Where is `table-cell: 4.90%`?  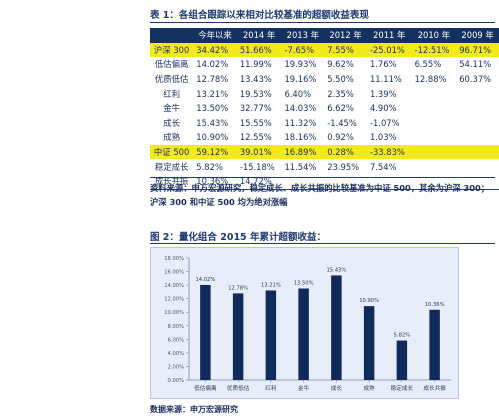 table-cell: 4.90% is located at coordinates (383, 108).